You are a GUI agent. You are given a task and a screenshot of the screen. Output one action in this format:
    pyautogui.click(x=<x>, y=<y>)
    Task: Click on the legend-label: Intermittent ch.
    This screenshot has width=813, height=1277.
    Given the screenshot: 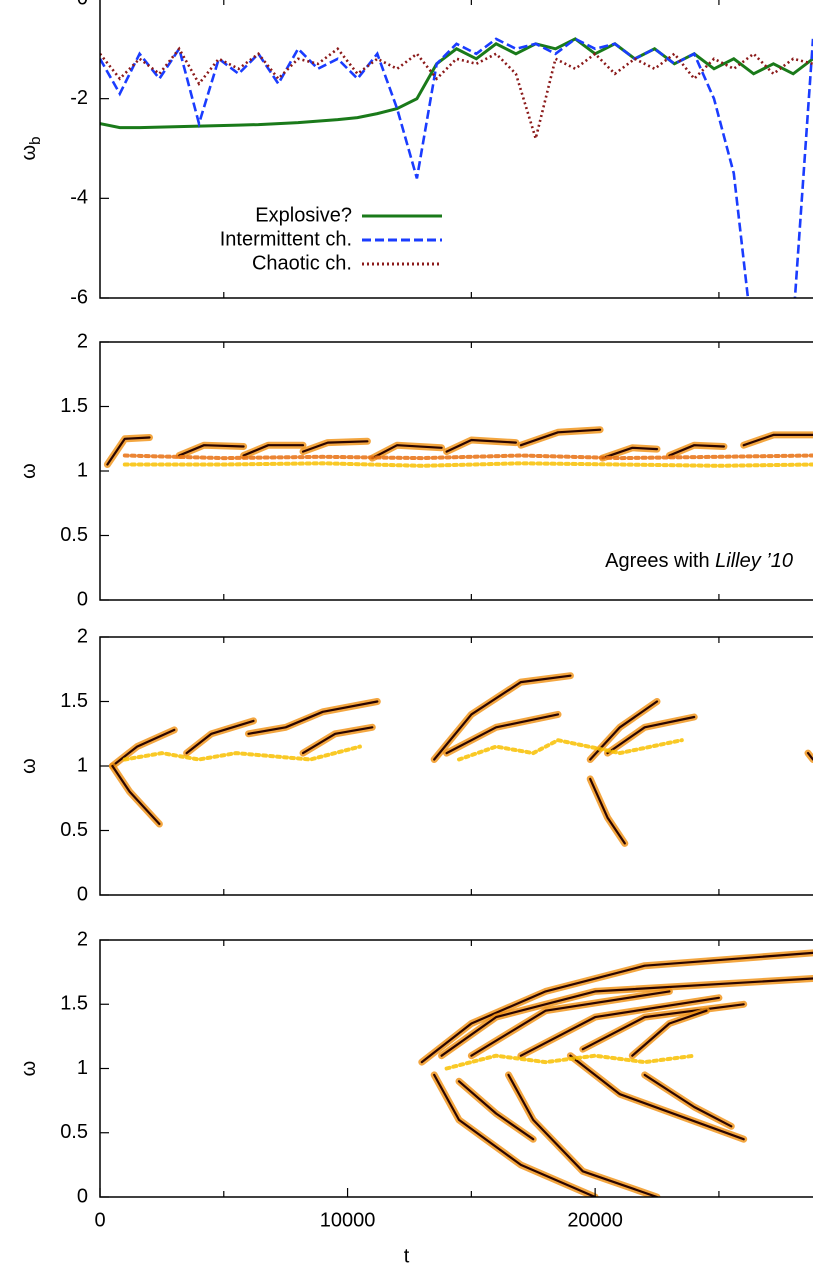 What is the action you would take?
    pyautogui.click(x=286, y=239)
    